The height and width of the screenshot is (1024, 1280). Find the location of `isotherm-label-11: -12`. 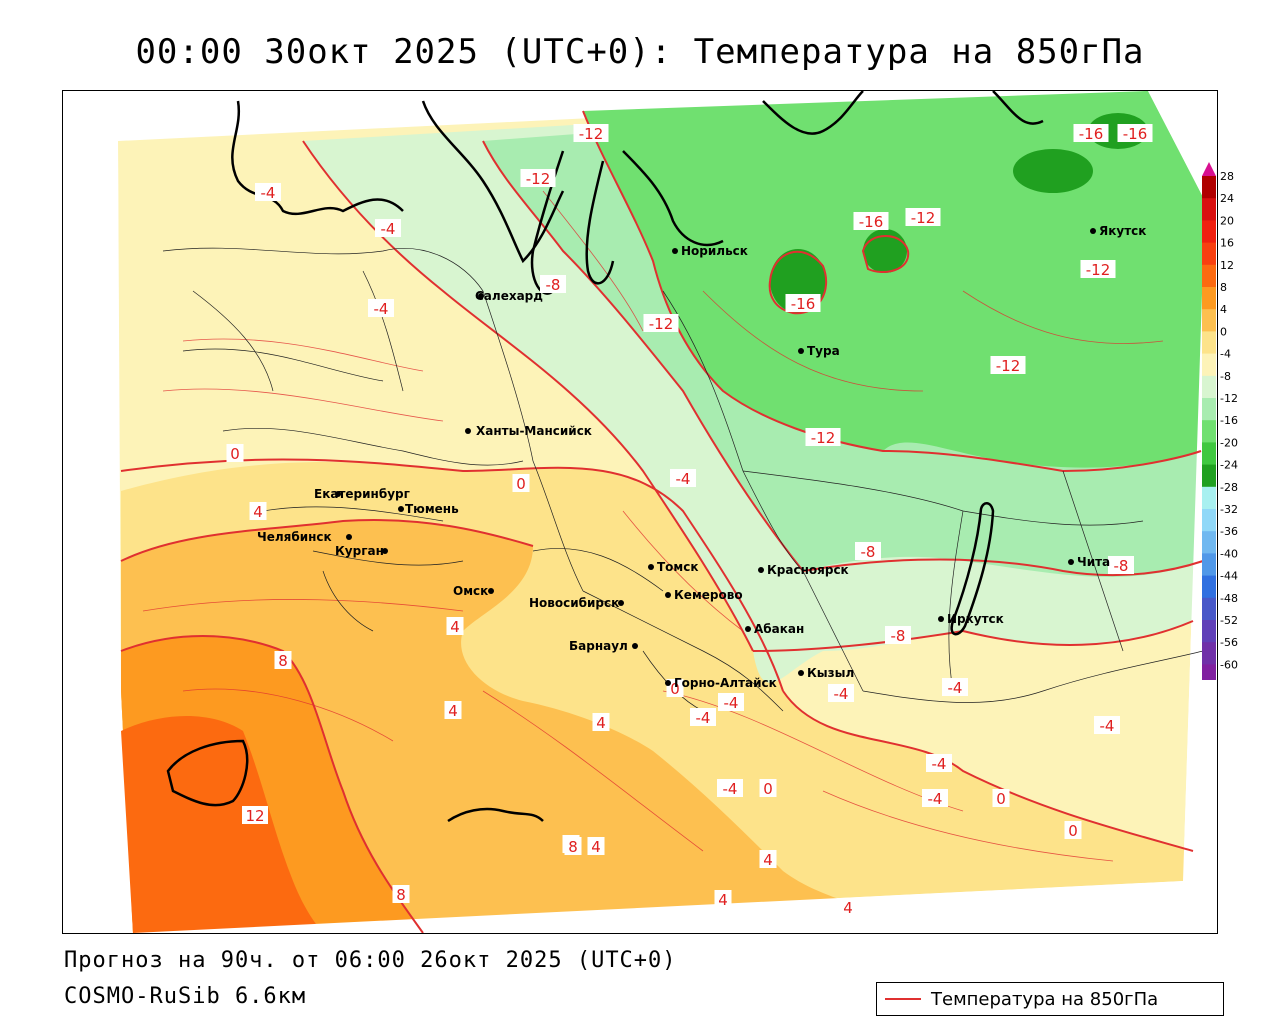

isotherm-label-11: -12 is located at coordinates (923, 217).